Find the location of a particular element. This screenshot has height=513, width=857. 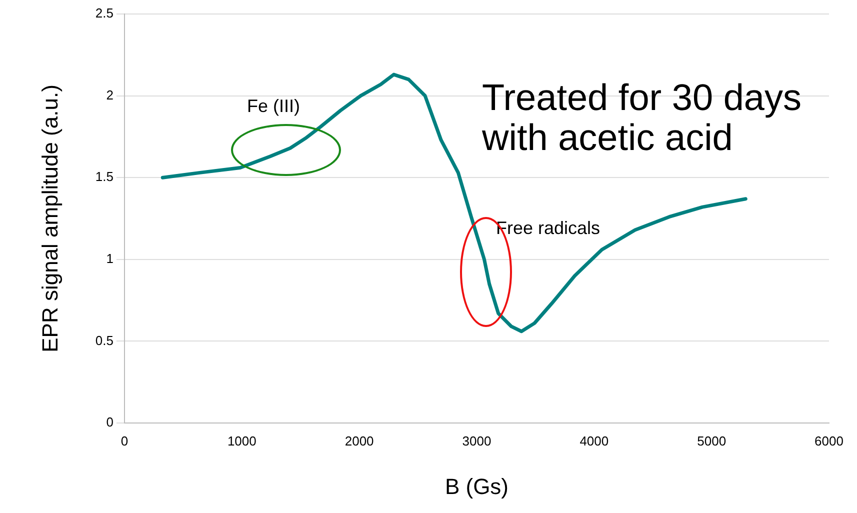

y-tick-label: 1.5 is located at coordinates (104, 176).